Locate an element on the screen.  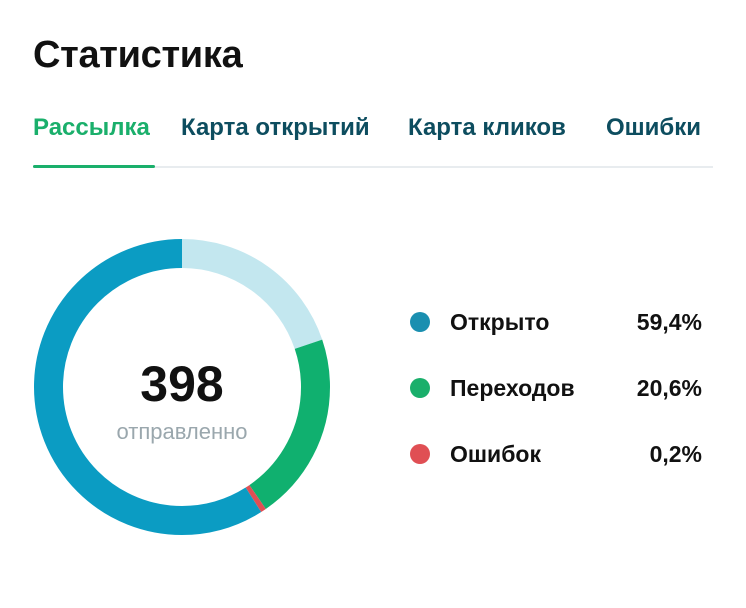
tab-opens-map: Карта открытий is located at coordinates (275, 127).